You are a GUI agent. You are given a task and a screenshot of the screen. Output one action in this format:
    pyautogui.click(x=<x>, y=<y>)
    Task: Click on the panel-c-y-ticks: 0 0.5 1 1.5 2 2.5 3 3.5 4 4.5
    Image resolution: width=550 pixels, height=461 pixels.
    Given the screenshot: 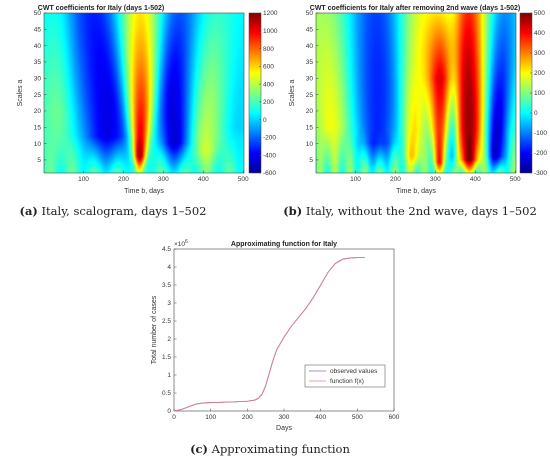 What is the action you would take?
    pyautogui.click(x=169, y=330)
    